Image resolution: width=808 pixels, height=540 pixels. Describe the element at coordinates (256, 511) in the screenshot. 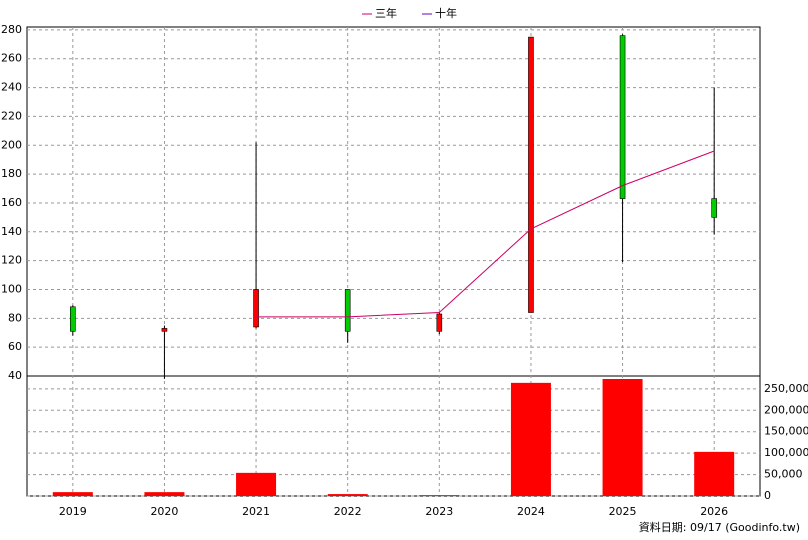

I see `x-tick-label: 2021` at that location.